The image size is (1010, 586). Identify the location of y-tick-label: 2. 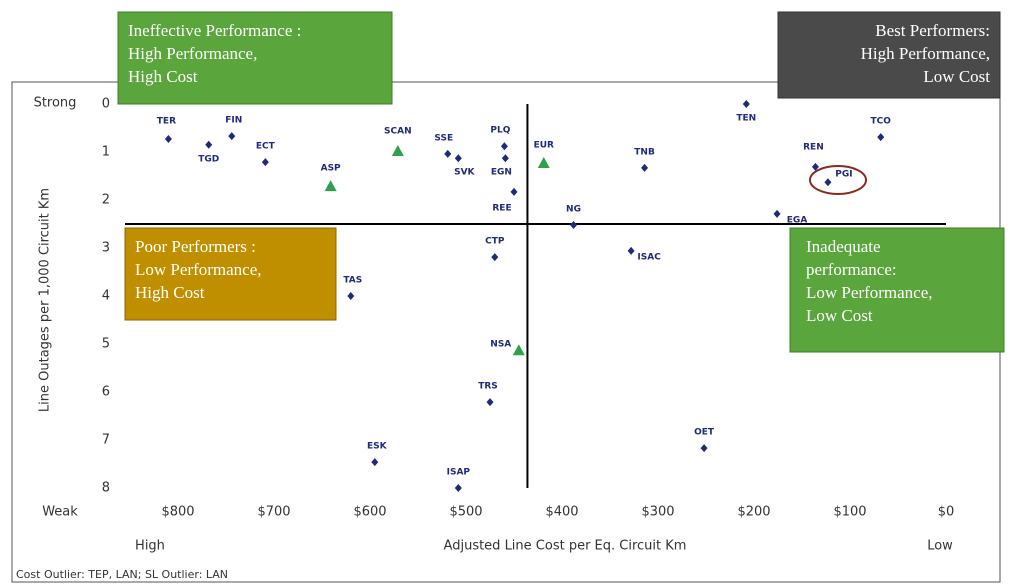
(106, 200).